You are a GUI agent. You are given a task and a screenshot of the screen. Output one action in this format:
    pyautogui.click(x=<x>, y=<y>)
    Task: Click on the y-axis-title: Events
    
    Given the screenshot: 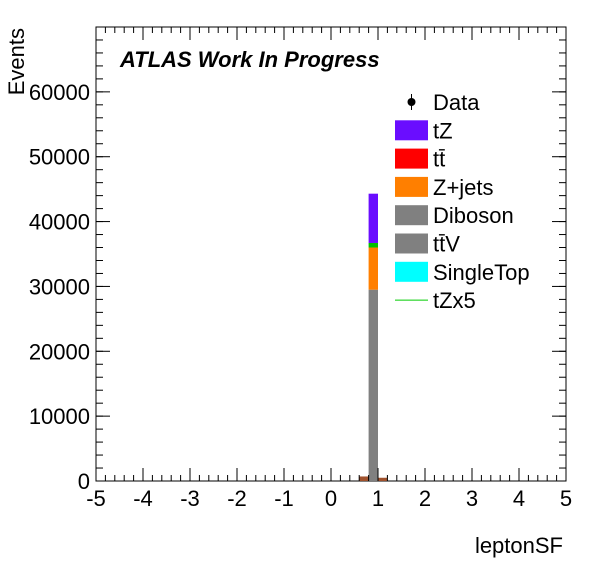 What is the action you would take?
    pyautogui.click(x=16, y=61)
    